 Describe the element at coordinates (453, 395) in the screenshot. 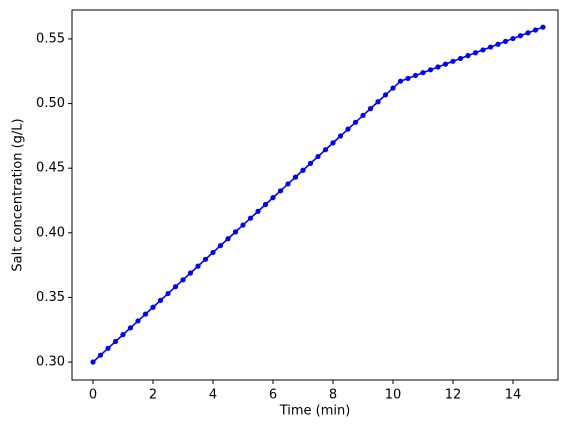

I see `x-tick-label: 12` at that location.